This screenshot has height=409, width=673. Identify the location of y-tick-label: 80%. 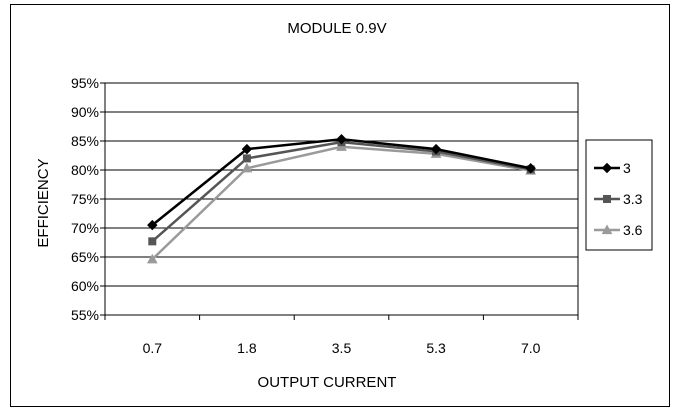
(85, 170).